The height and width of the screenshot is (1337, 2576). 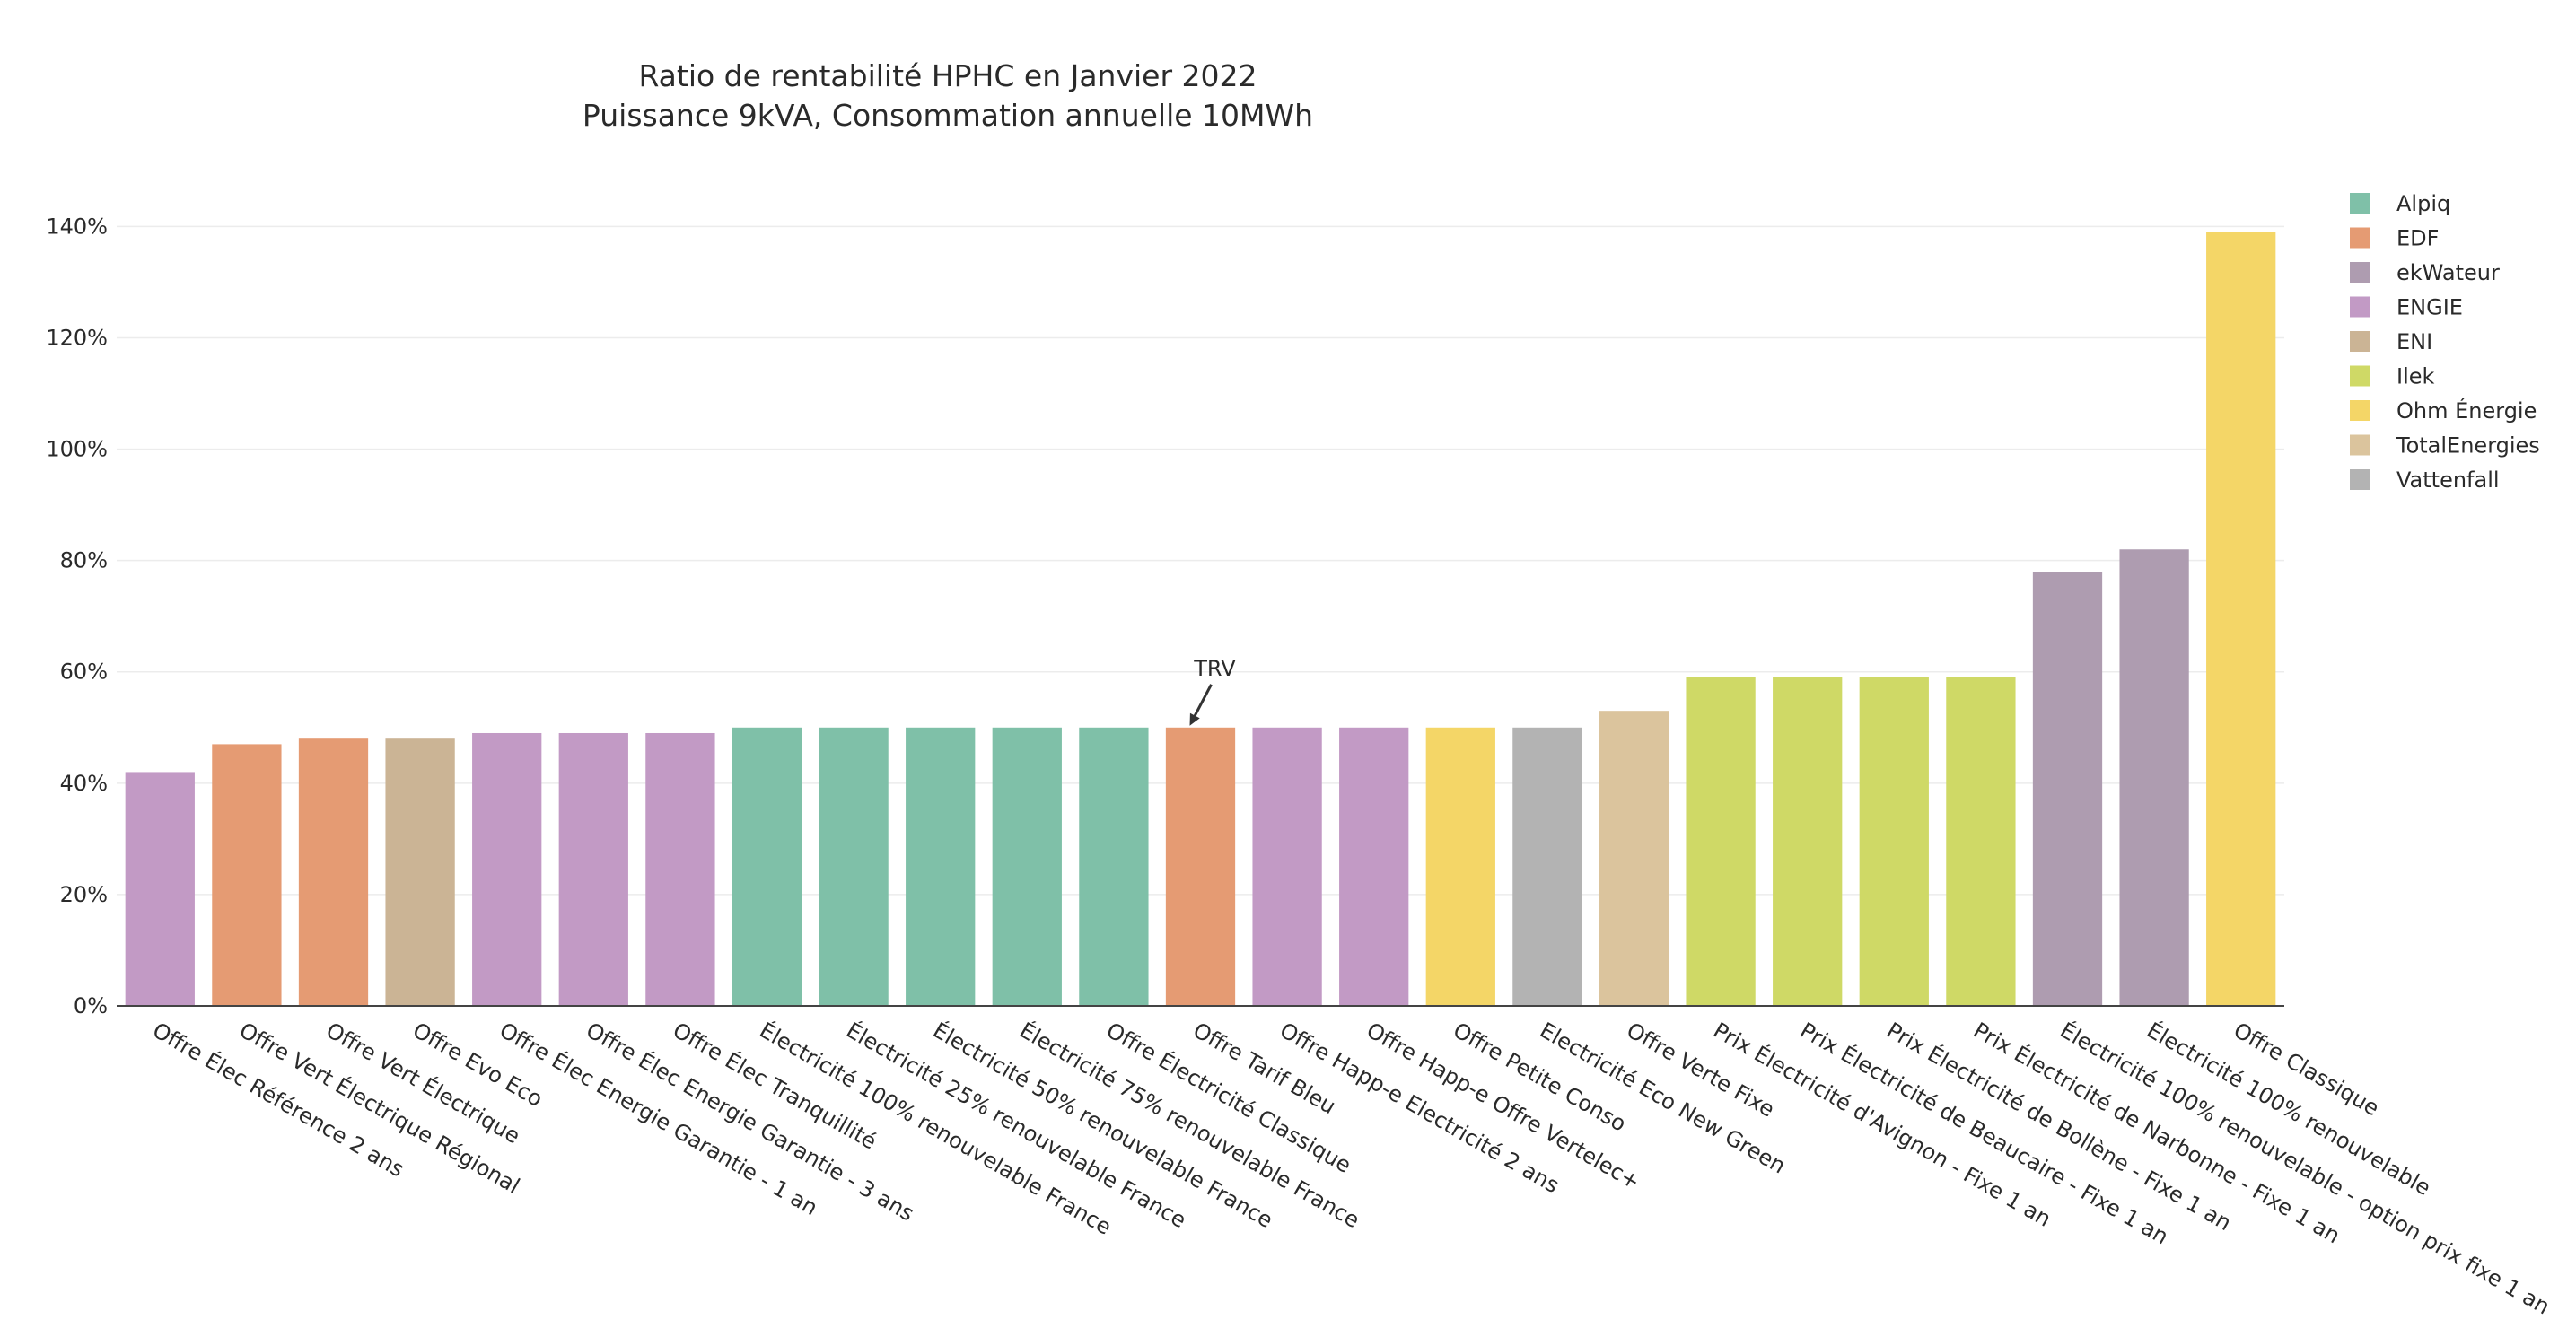 I want to click on legend-label: ENI, so click(x=2414, y=341).